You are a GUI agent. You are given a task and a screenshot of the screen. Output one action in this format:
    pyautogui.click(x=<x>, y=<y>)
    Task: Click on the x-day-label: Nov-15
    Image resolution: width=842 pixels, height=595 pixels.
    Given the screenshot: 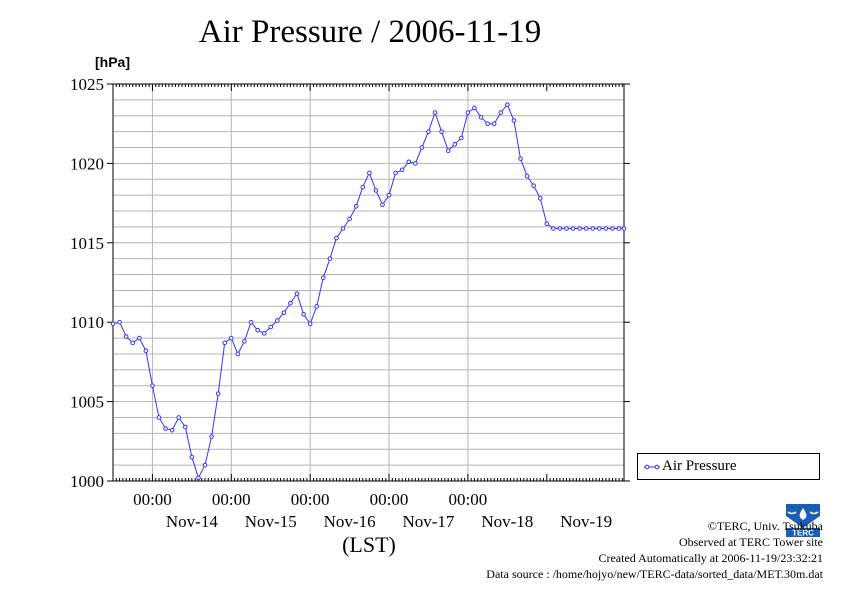 What is the action you would take?
    pyautogui.click(x=271, y=521)
    